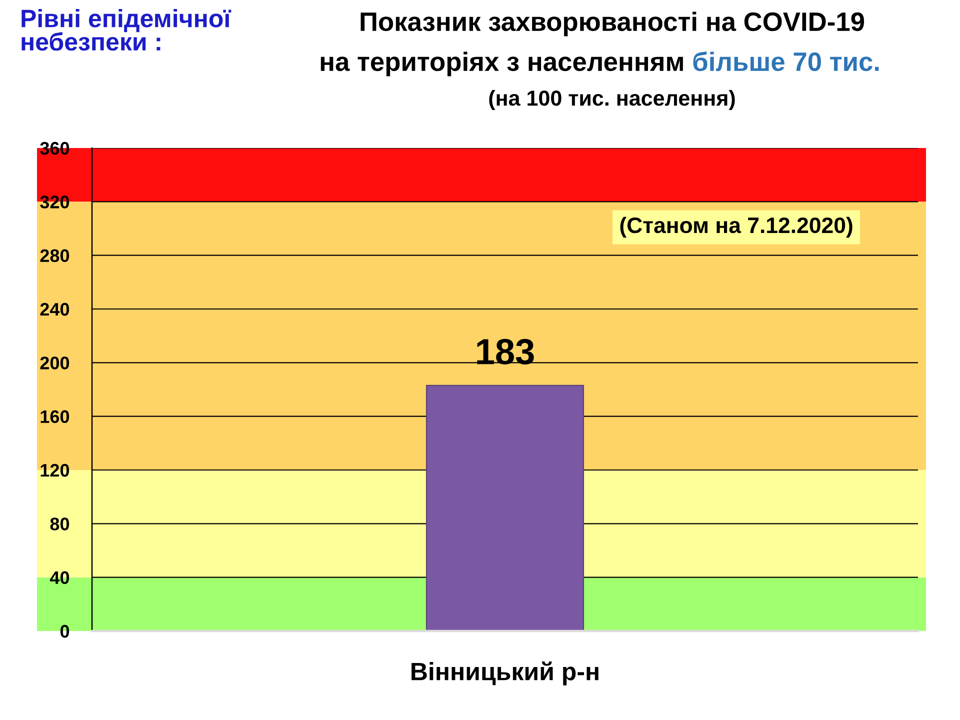 This screenshot has height=720, width=960. What do you see at coordinates (60, 524) in the screenshot?
I see `y-tick-label: 80` at bounding box center [60, 524].